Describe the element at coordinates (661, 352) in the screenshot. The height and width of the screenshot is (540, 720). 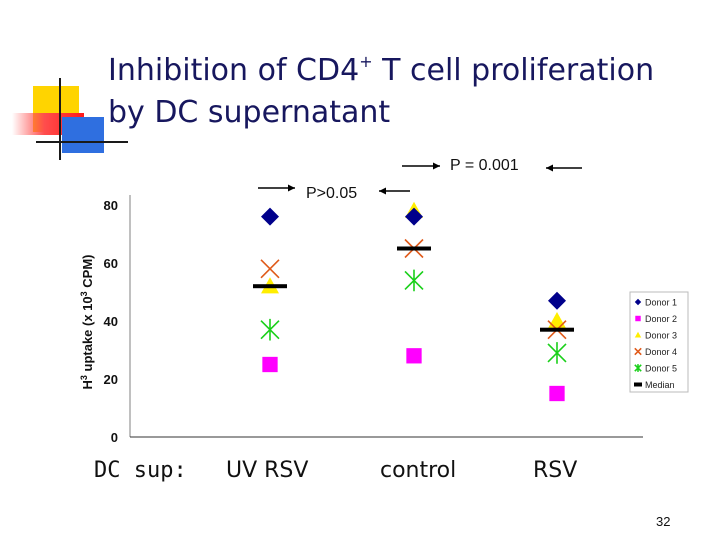
I see `legend-label: Donor 4` at that location.